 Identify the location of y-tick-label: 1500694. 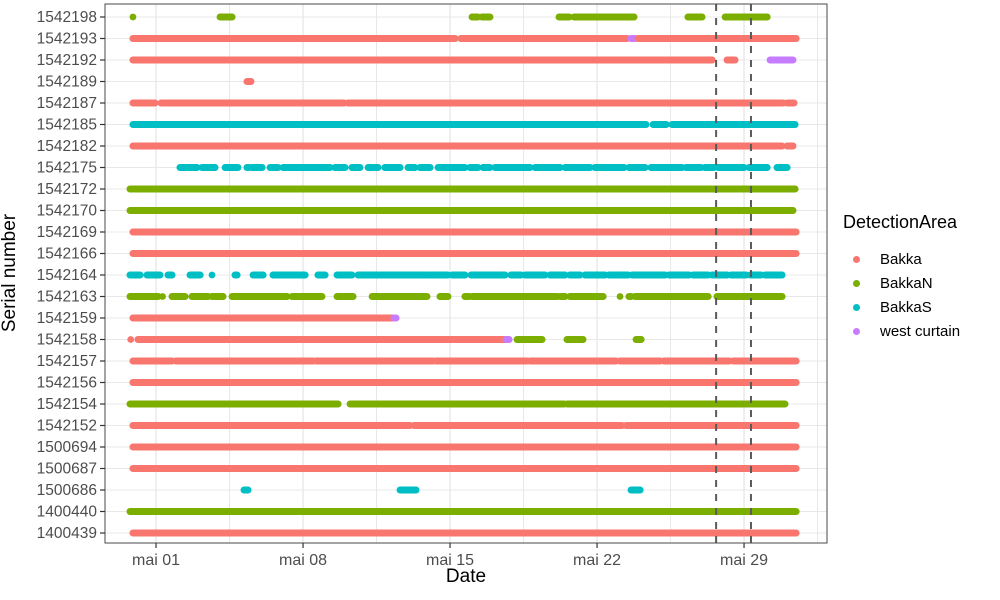
(67, 447).